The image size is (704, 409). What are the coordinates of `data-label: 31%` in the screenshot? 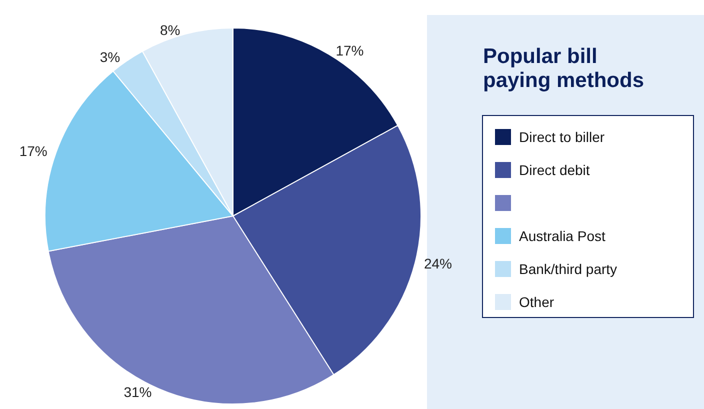 It's located at (138, 392).